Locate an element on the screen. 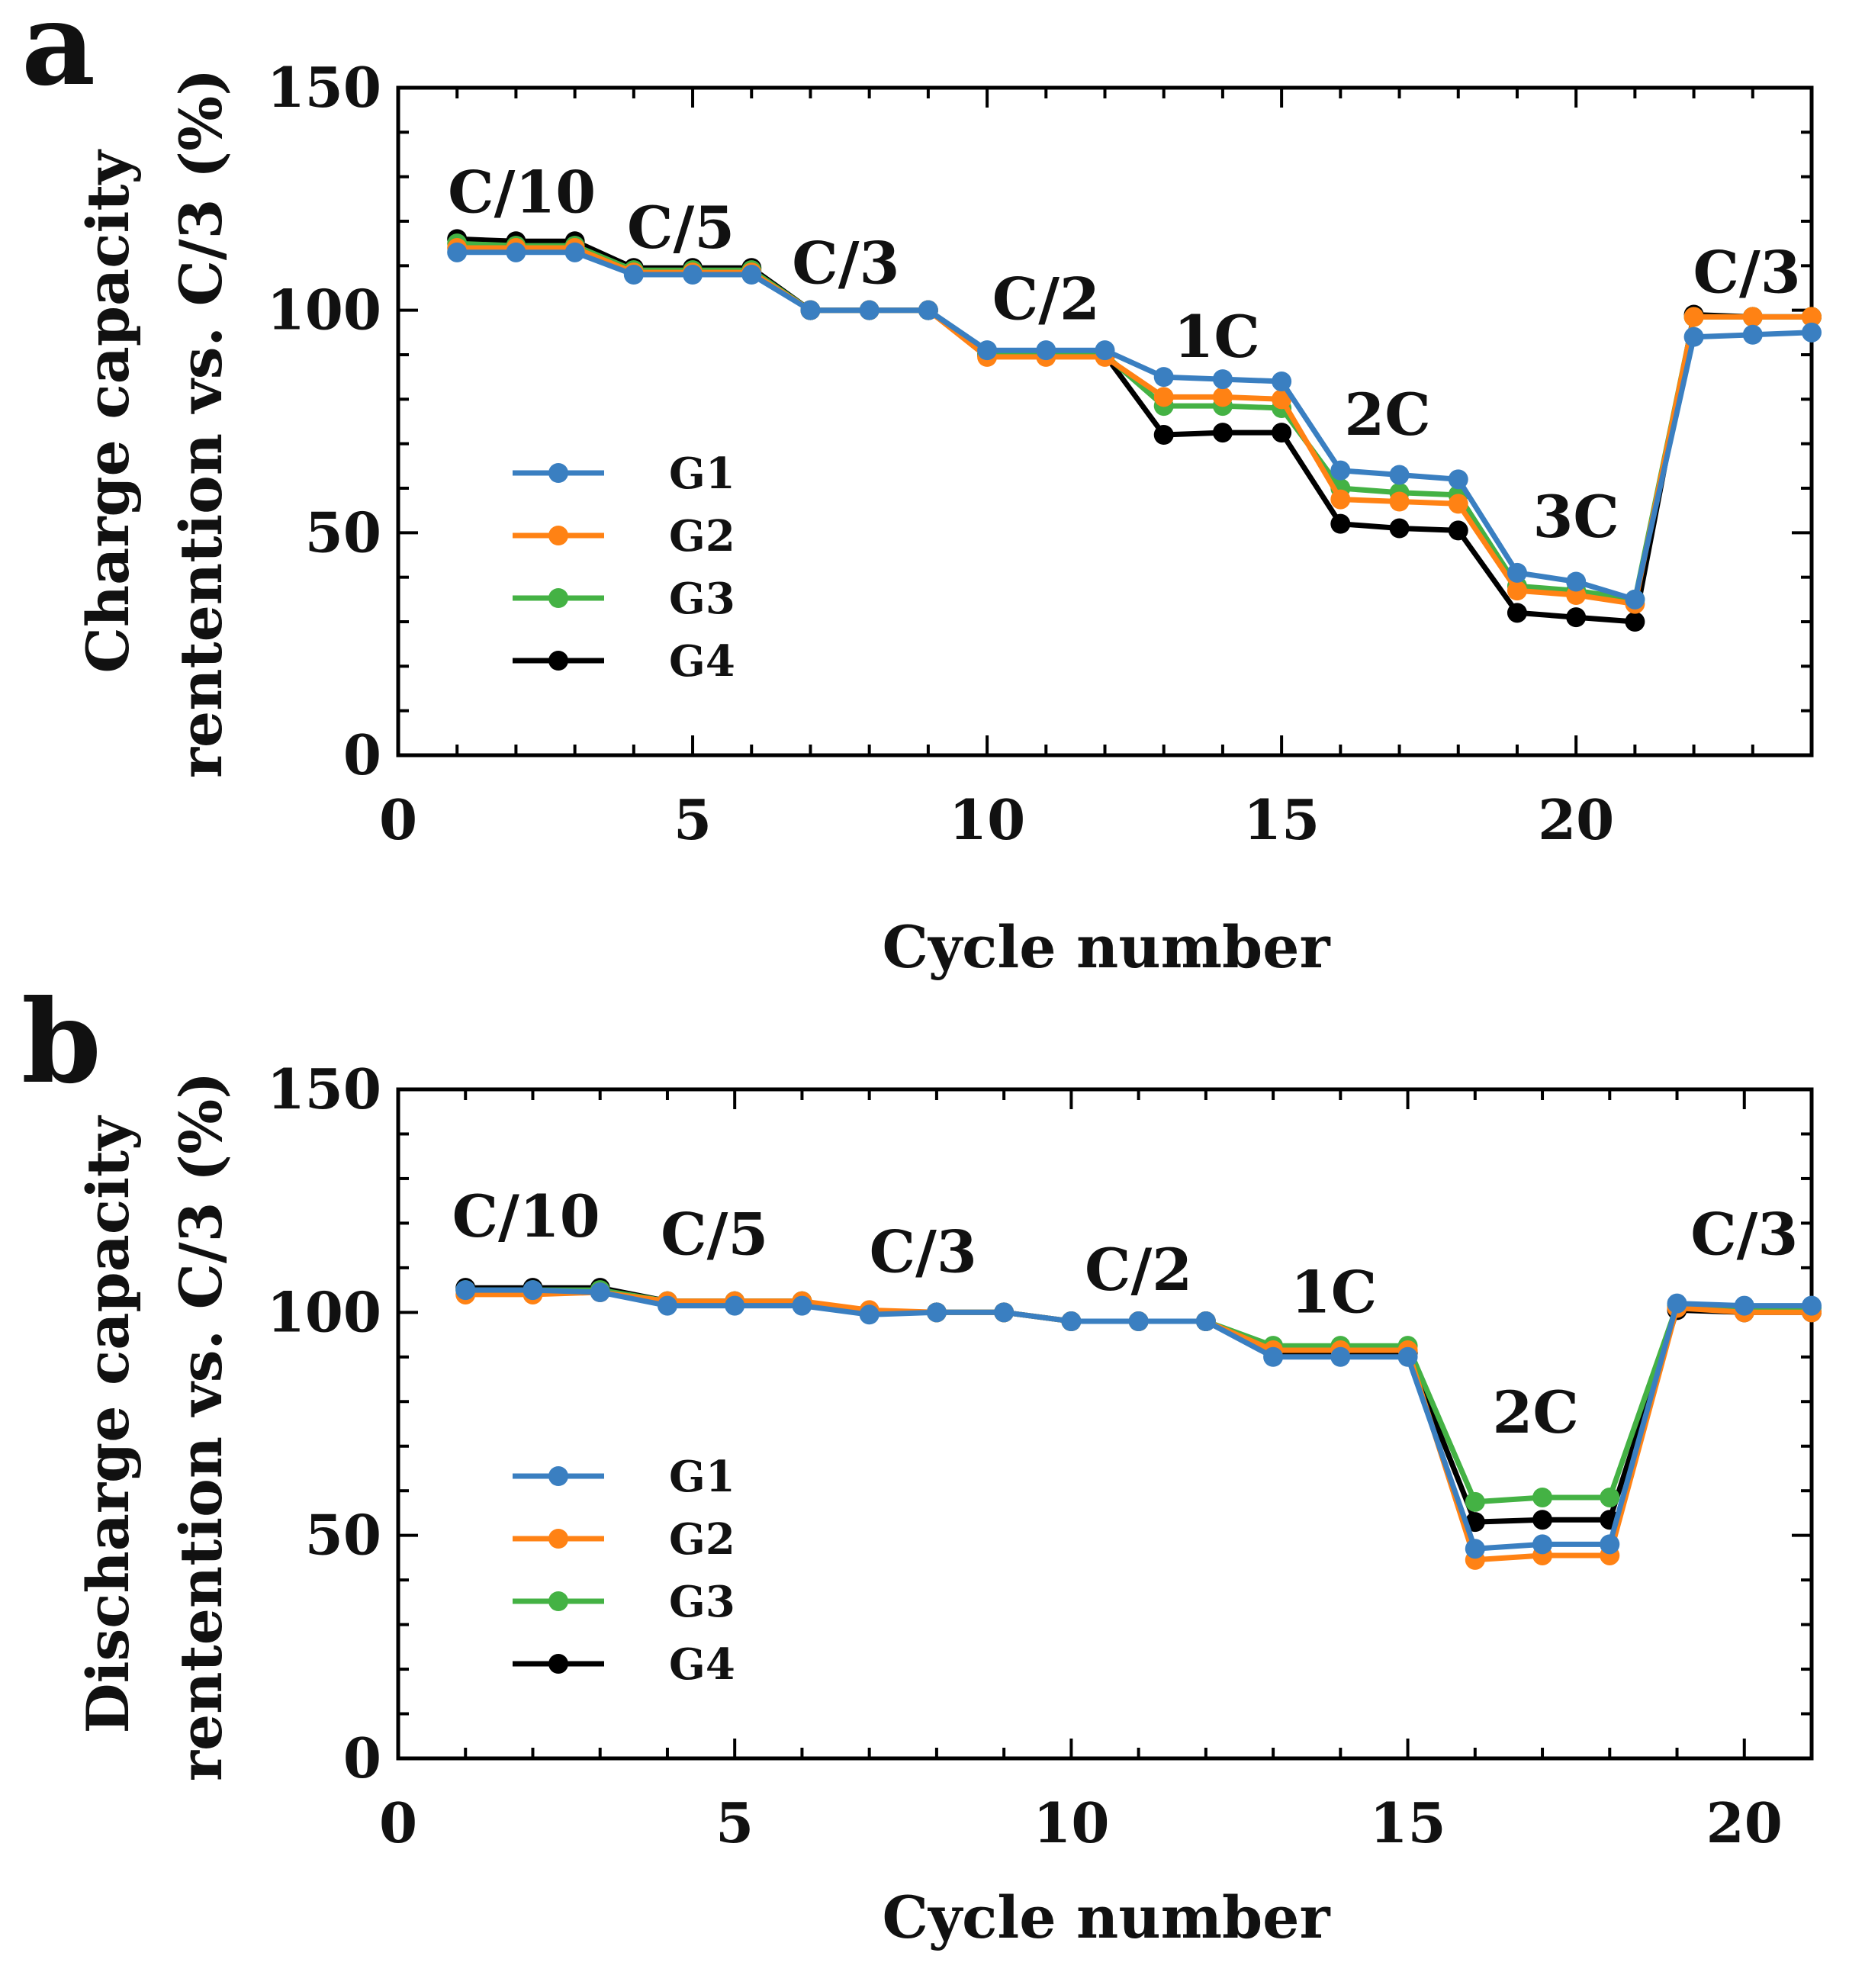 This screenshot has height=1988, width=1849. legend-item-g1: G1 is located at coordinates (624, 474).